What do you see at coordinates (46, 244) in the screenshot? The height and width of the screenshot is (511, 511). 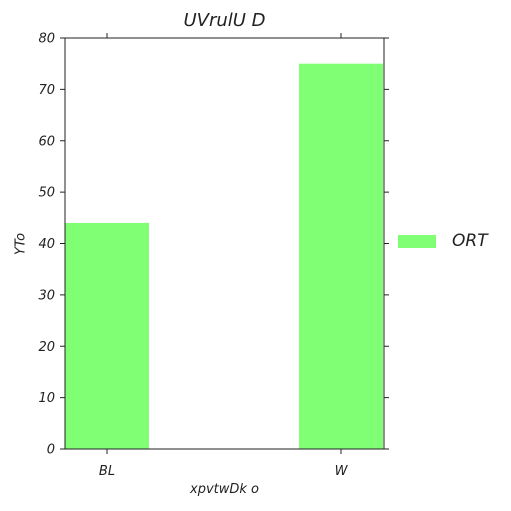 I see `y-tick-label: 40` at bounding box center [46, 244].